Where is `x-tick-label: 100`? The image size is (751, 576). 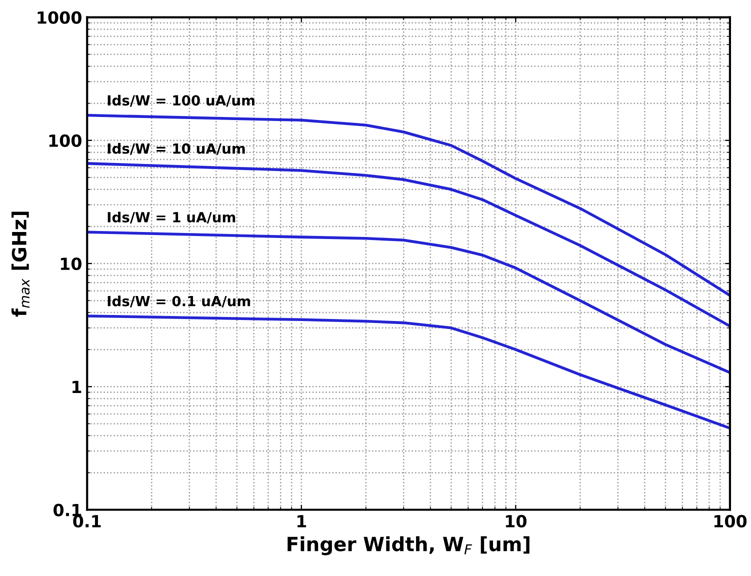
x-tick-label: 100 is located at coordinates (730, 521).